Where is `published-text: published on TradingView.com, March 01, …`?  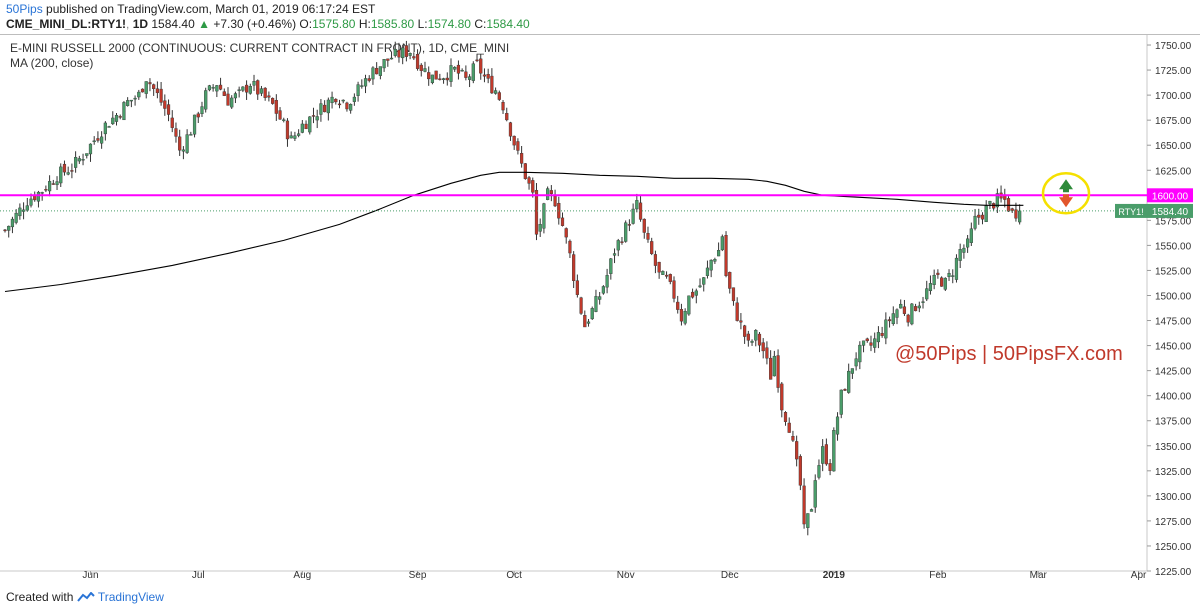
published-text: published on TradingView.com, March 01, … is located at coordinates (211, 9).